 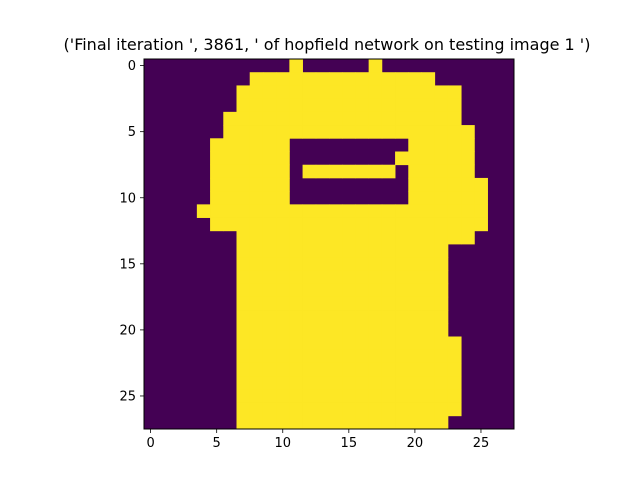 I want to click on x-tick-label: 15, so click(x=349, y=443).